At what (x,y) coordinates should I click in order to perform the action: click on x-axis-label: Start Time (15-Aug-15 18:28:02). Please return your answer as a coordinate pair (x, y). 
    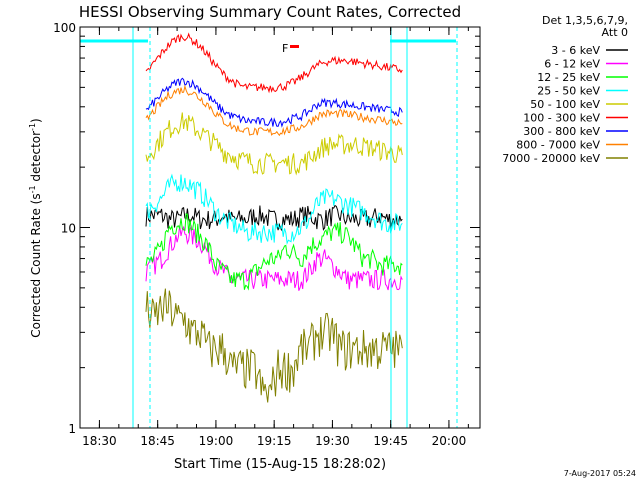
    Looking at the image, I should click on (280, 464).